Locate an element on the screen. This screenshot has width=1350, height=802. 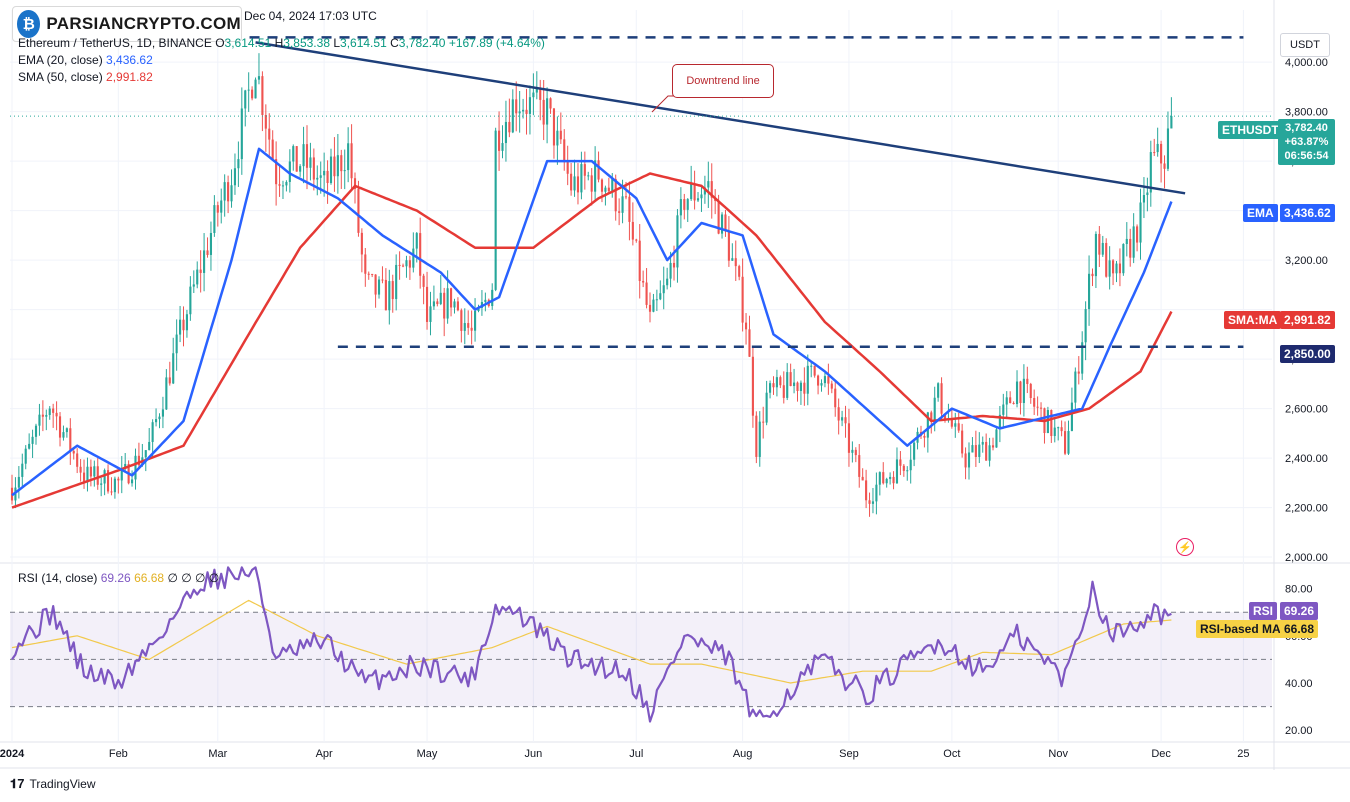
downtrend-annotation: Downtrend line is located at coordinates (723, 81).